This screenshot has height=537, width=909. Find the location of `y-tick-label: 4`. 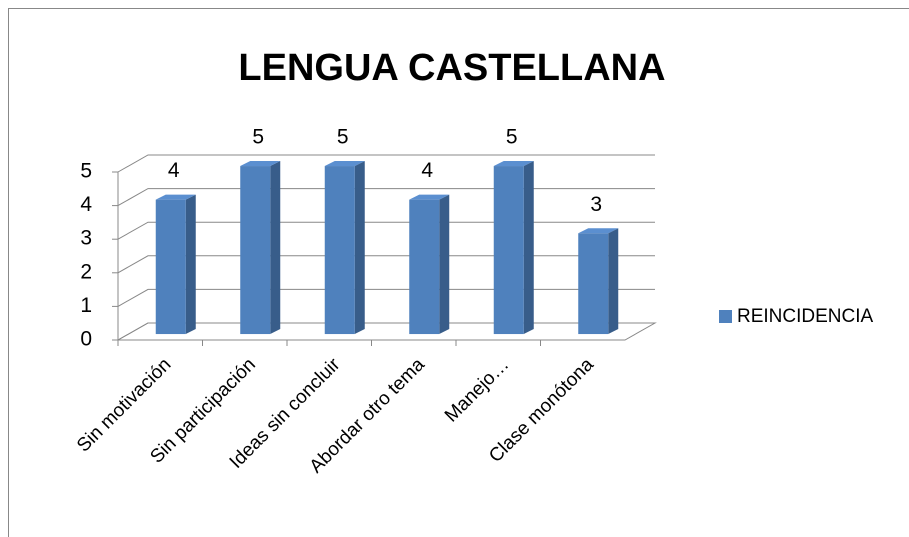

y-tick-label: 4 is located at coordinates (86, 204).